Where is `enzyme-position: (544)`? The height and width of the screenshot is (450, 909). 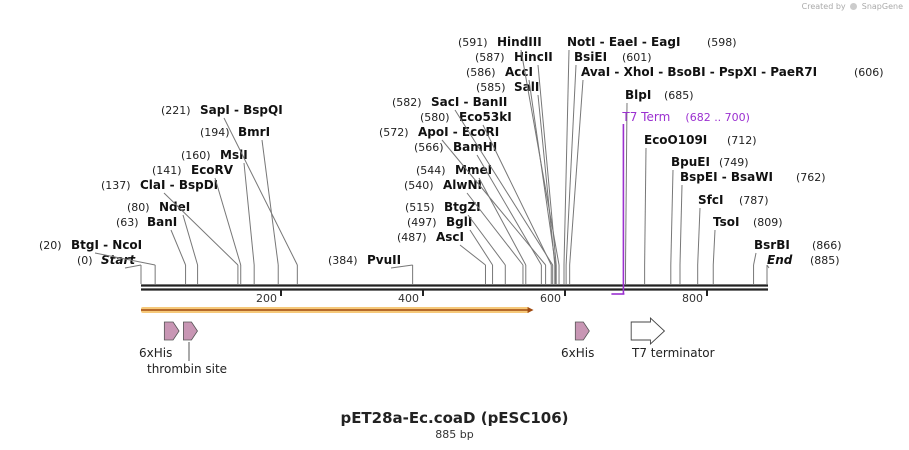 enzyme-position: (544) is located at coordinates (431, 170).